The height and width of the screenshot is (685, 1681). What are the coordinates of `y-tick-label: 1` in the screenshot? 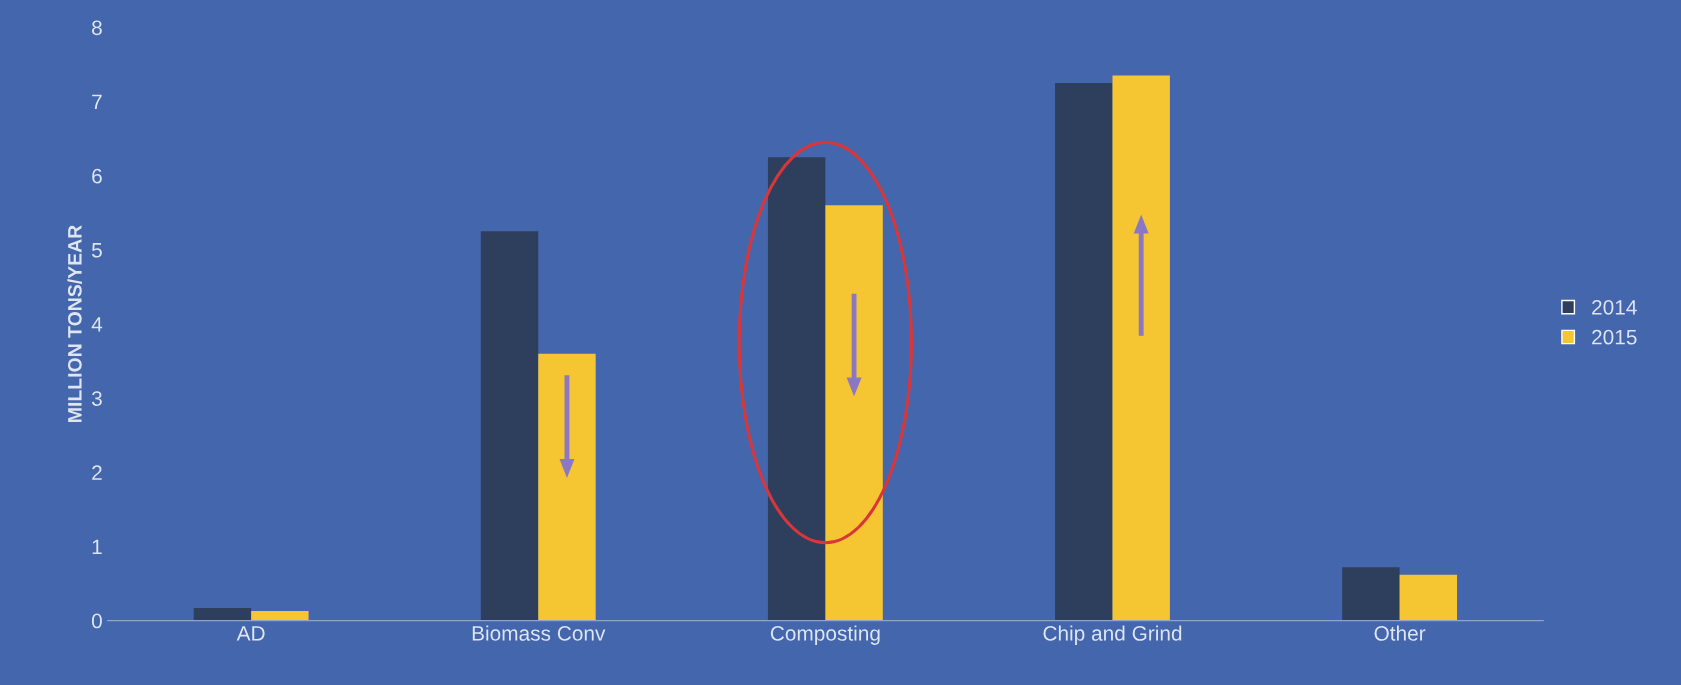 It's located at (97, 547).